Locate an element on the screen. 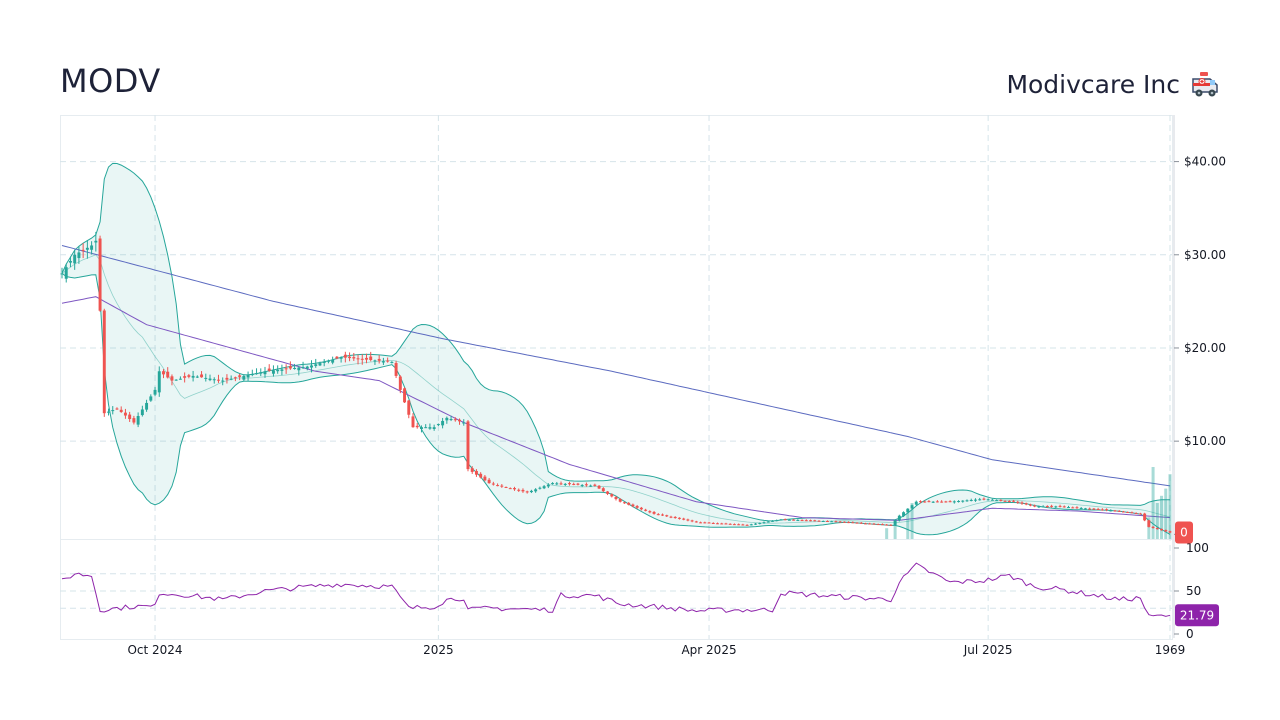 This screenshot has width=1280, height=720. rsi-tick-label: 0 is located at coordinates (1190, 634).